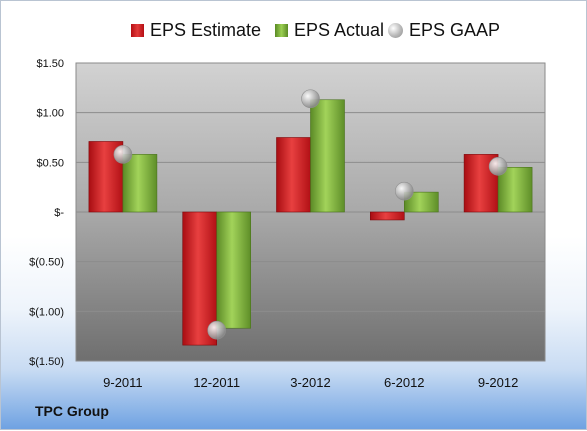 This screenshot has width=587, height=431. What do you see at coordinates (395, 30) in the screenshot?
I see `legend-marker-gaap` at bounding box center [395, 30].